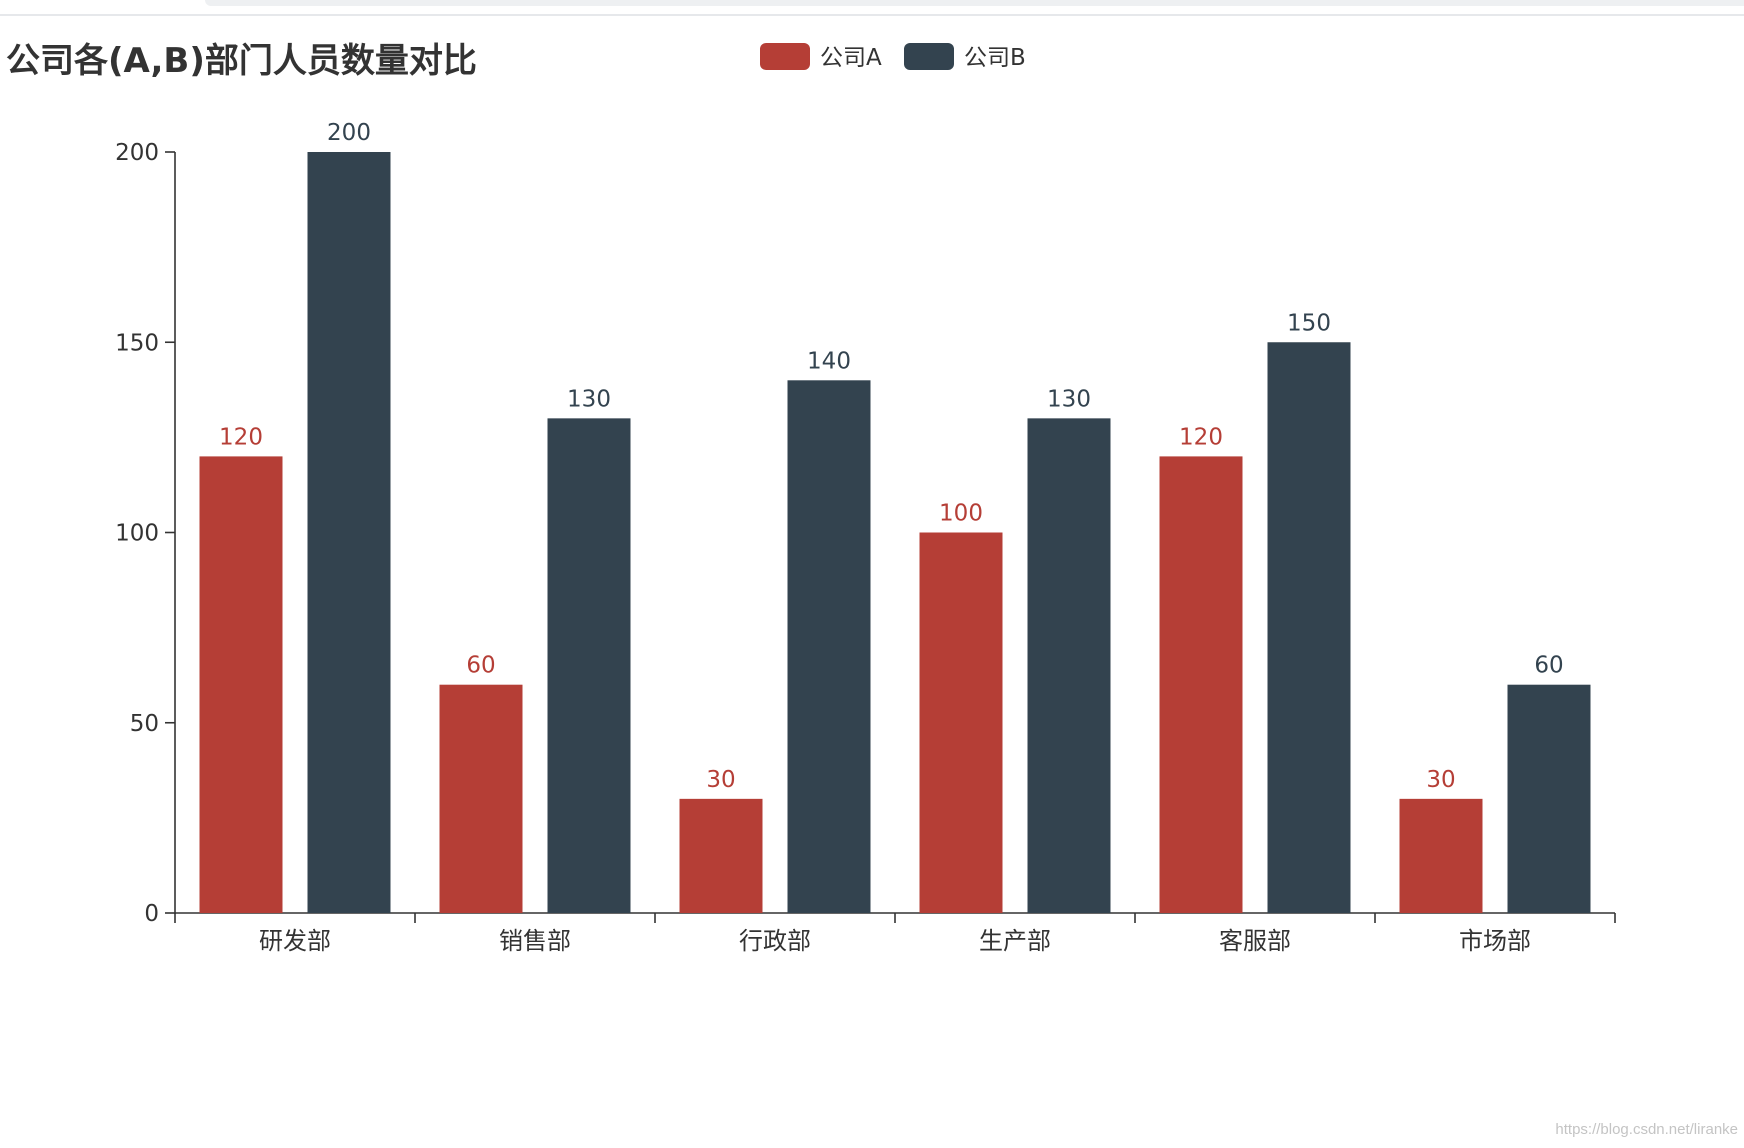  Describe the element at coordinates (144, 724) in the screenshot. I see `y-tick-label: 50` at that location.